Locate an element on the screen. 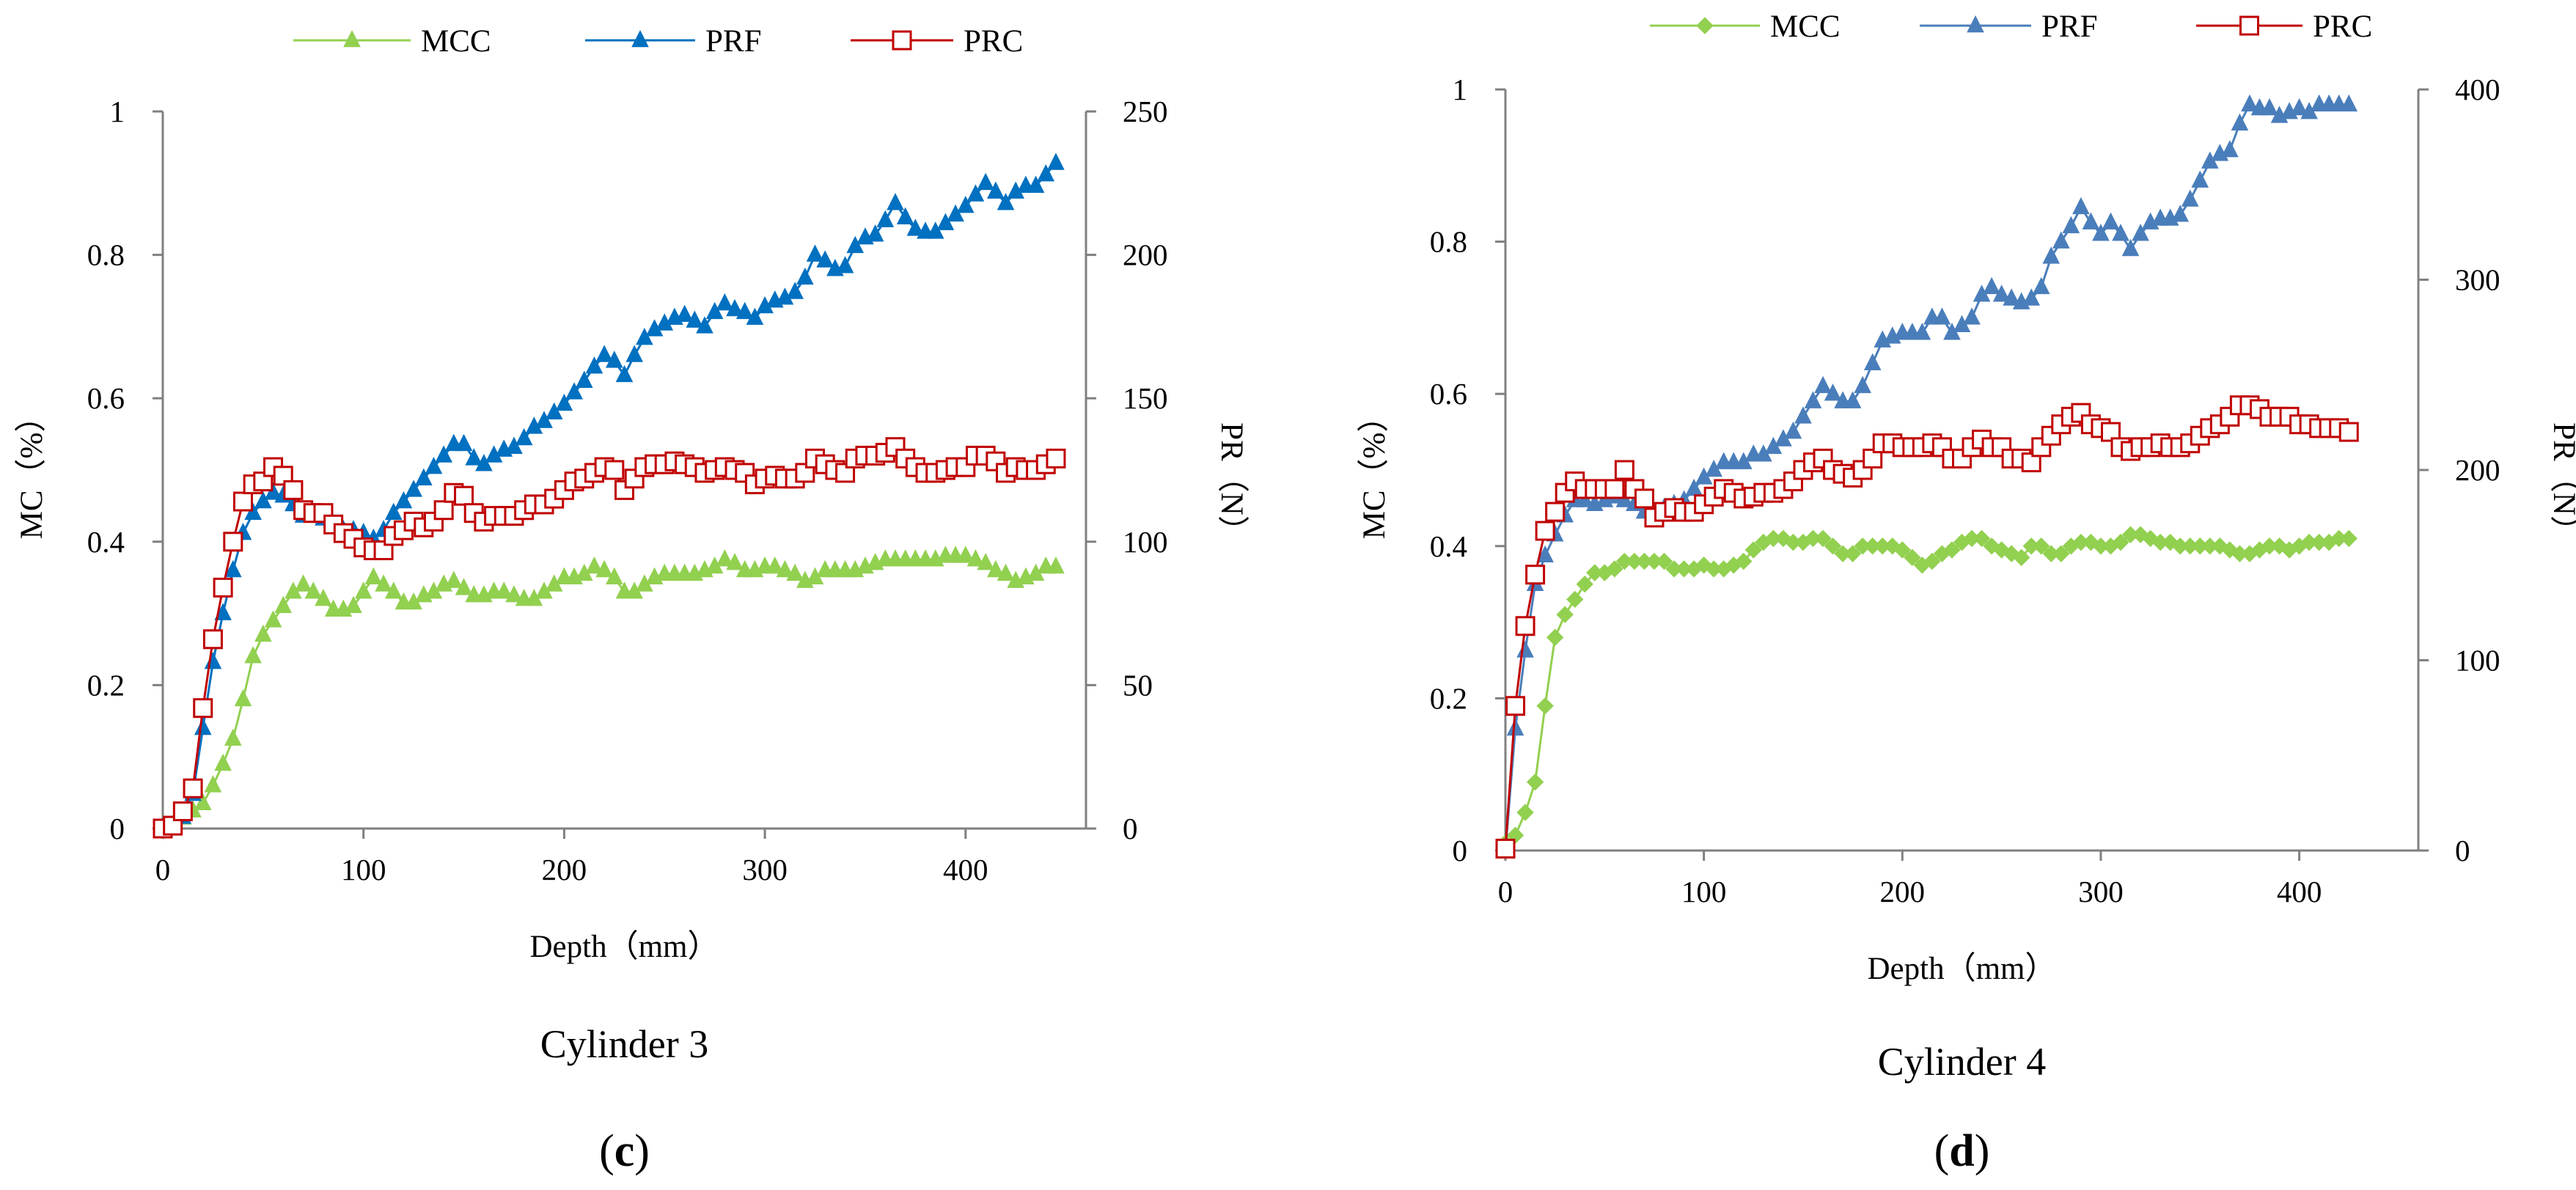 This screenshot has width=2576, height=1190. legend-marker-prf is located at coordinates (640, 38).